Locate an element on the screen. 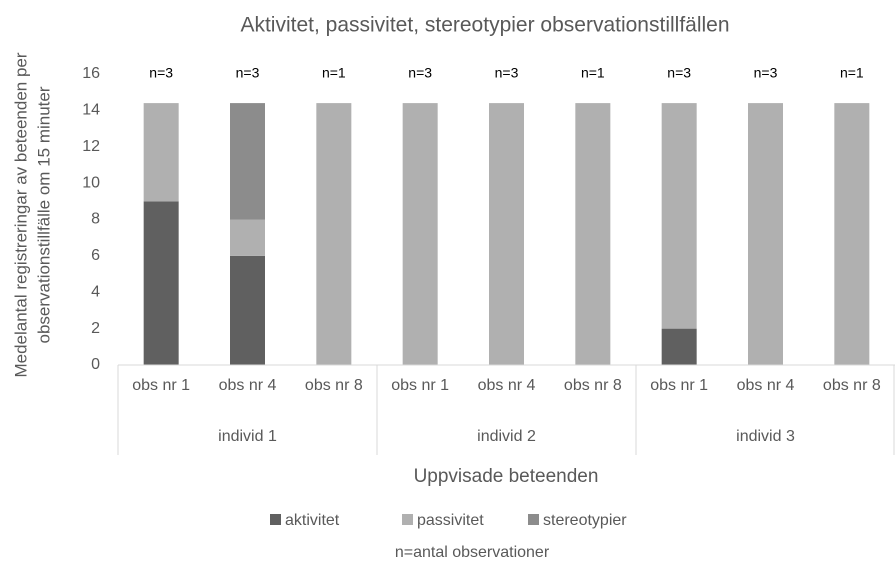 The width and height of the screenshot is (895, 567). footnote: n=antal observationer is located at coordinates (472, 552).